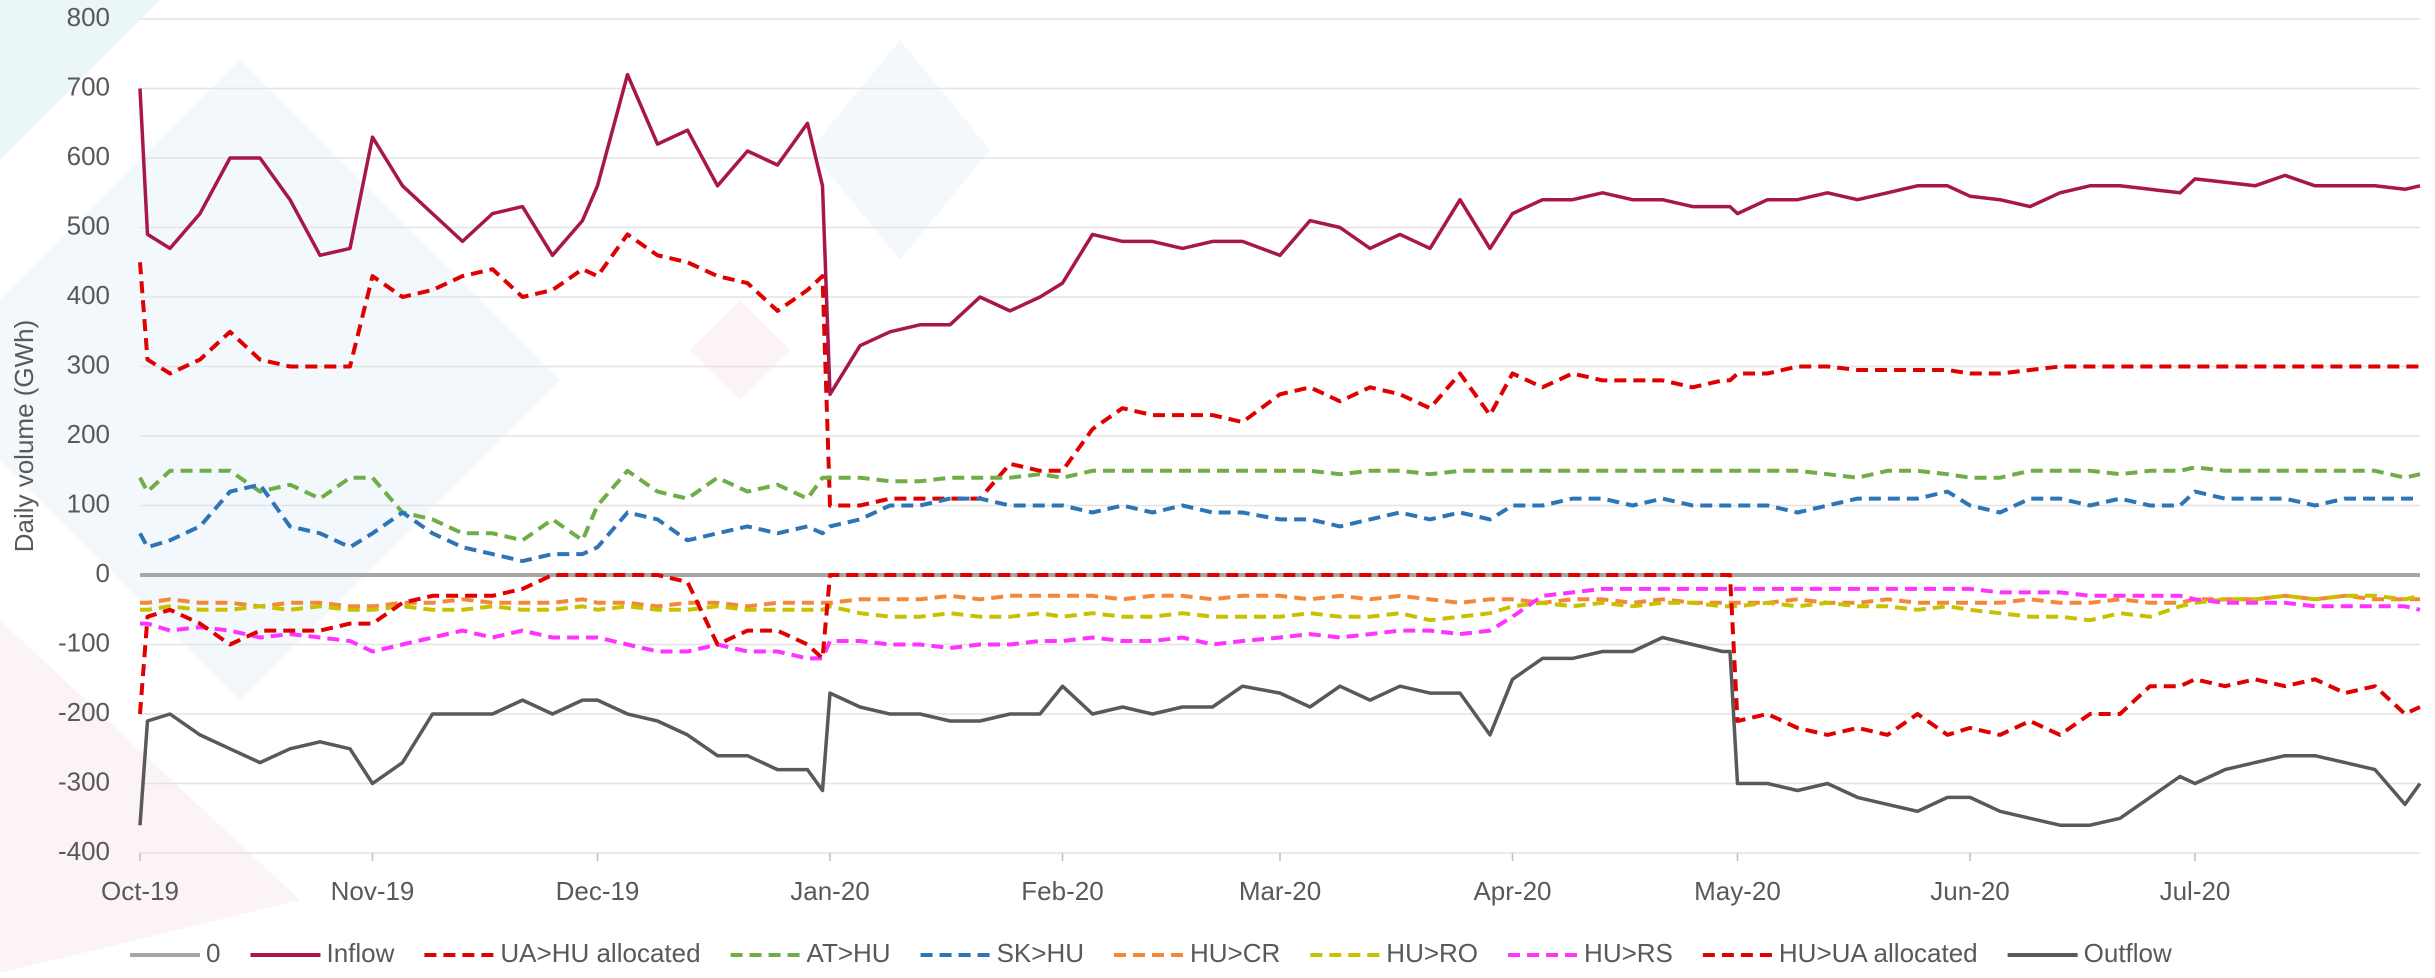 The image size is (2435, 978). Describe the element at coordinates (88, 364) in the screenshot. I see `y-tick-label: 300` at that location.